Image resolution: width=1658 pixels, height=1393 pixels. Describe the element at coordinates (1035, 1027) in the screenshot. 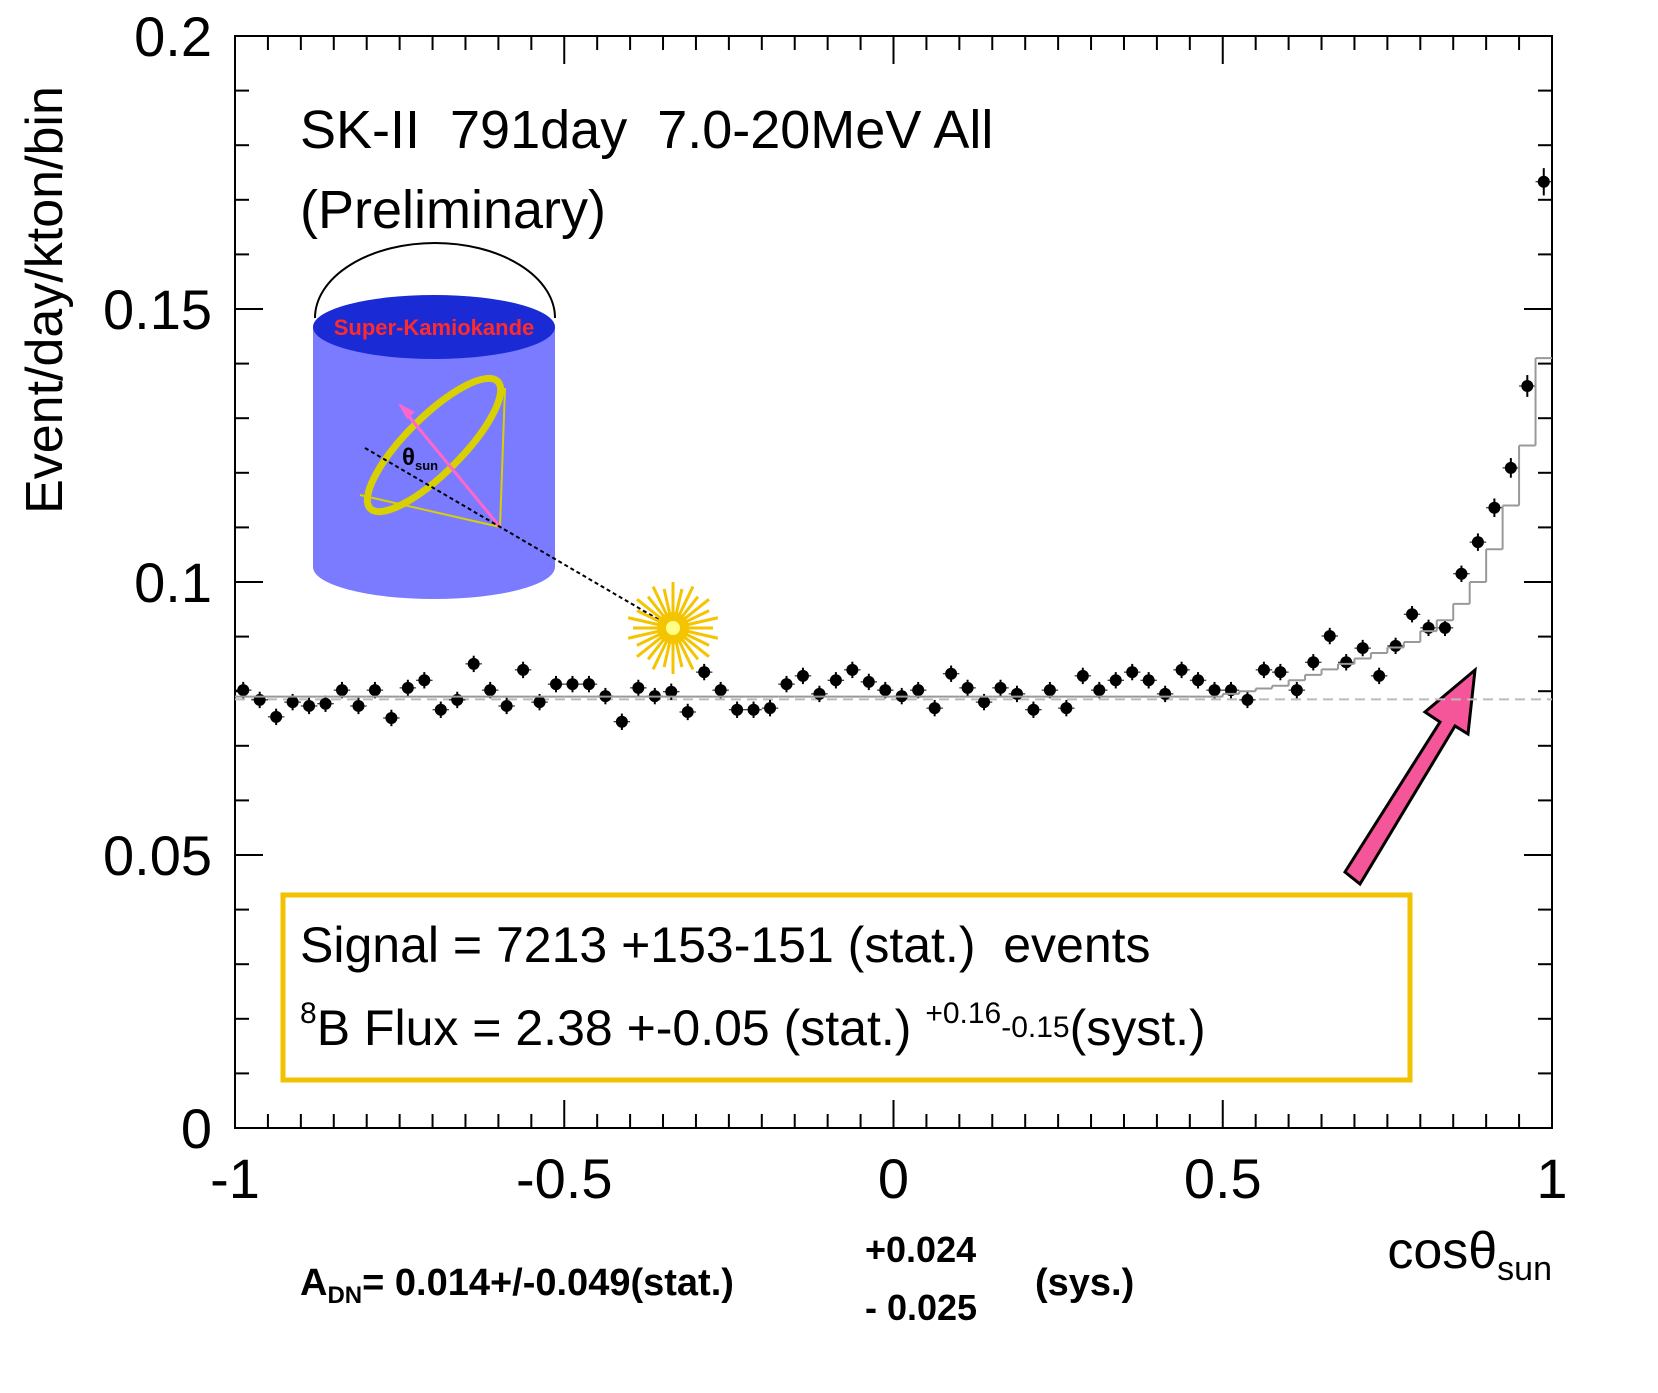

I see `flux-minus: -0.15` at that location.